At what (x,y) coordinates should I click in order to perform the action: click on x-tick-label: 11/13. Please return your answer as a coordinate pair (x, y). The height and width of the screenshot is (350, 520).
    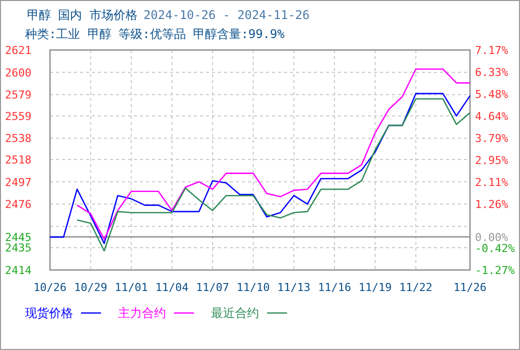
    Looking at the image, I should click on (293, 287).